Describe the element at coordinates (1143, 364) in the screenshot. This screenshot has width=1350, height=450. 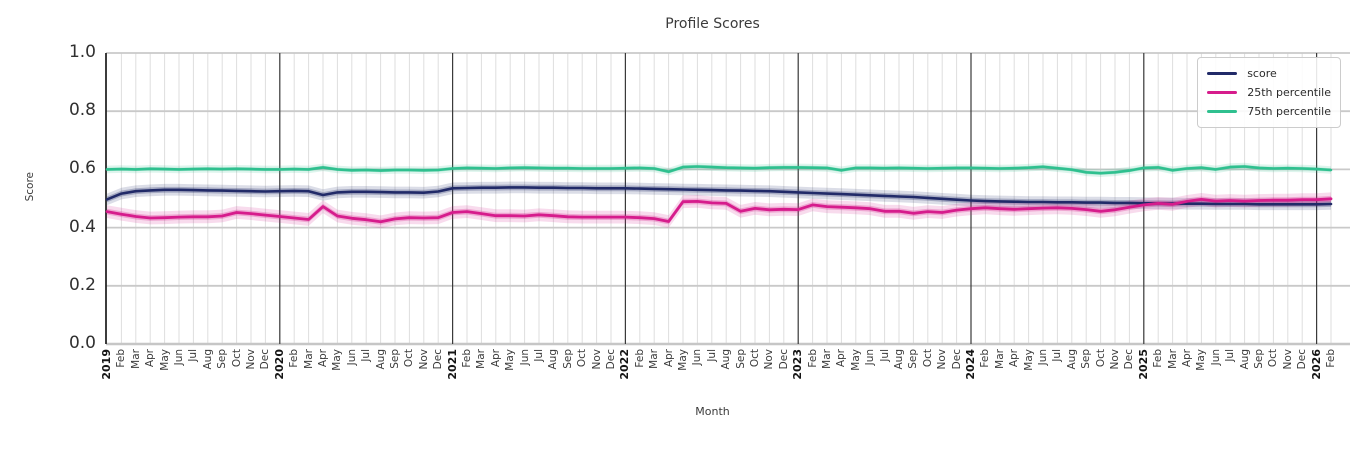
I see `x-tick-label-year: 2025` at that location.